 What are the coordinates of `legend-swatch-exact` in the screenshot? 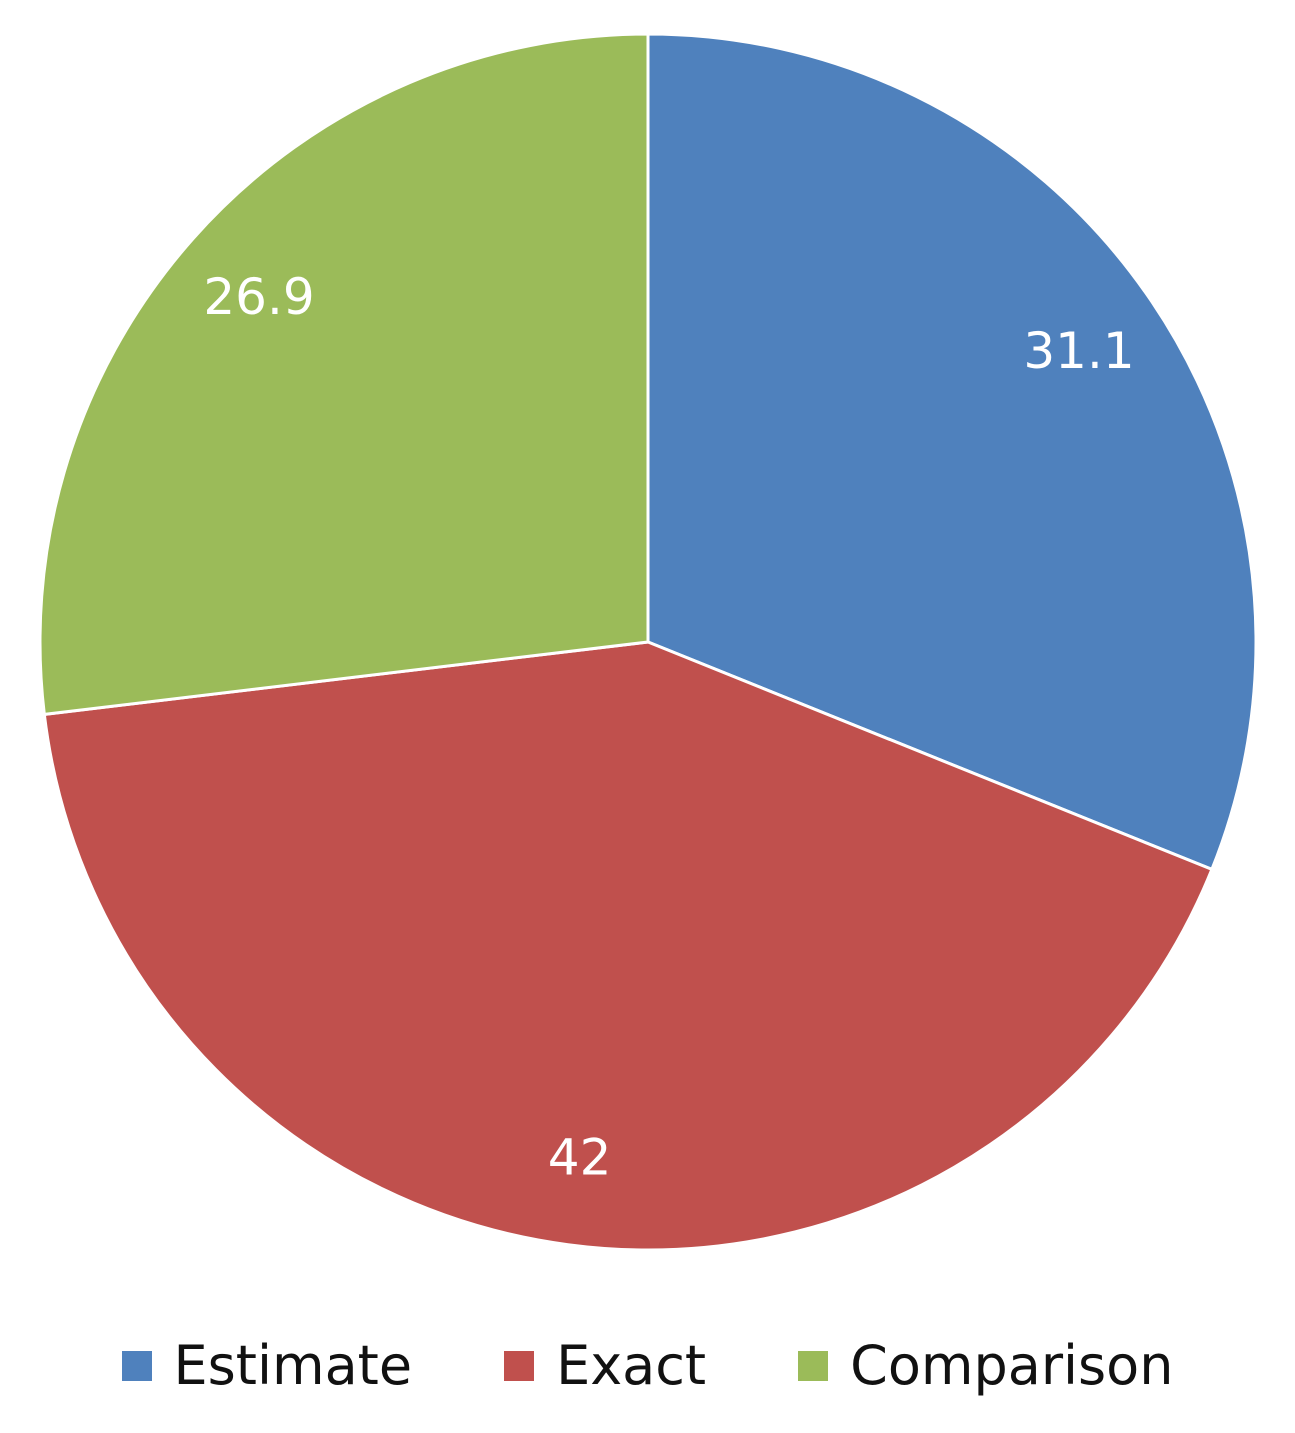 It's located at (519, 1366).